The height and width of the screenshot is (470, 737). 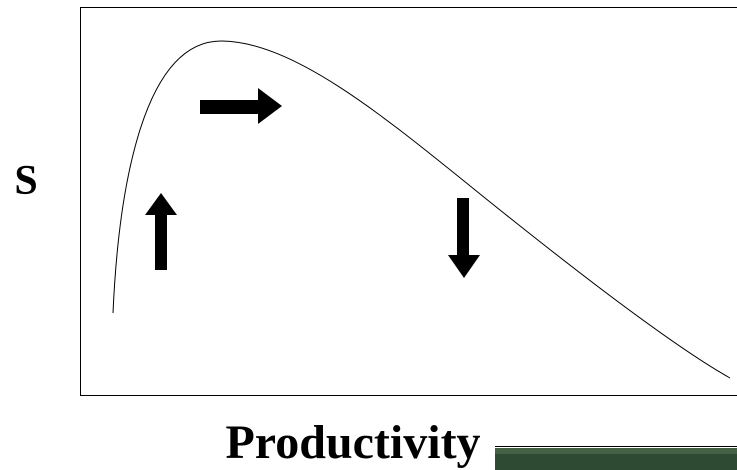 What do you see at coordinates (616, 451) in the screenshot?
I see `photo-highlight` at bounding box center [616, 451].